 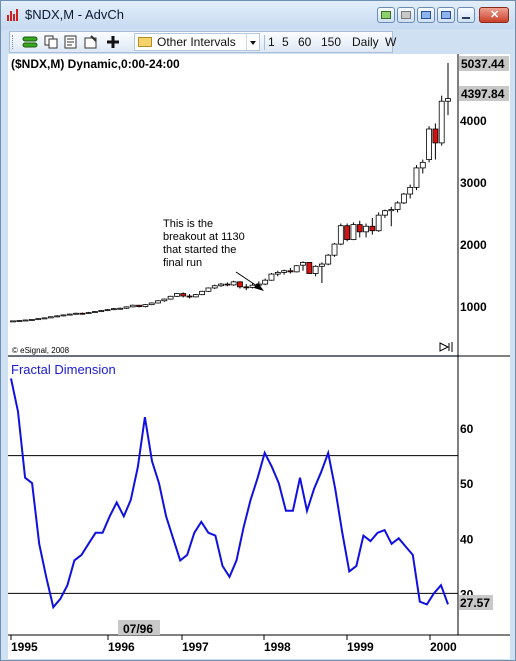 I want to click on copy-chart-icon, so click(x=51, y=42).